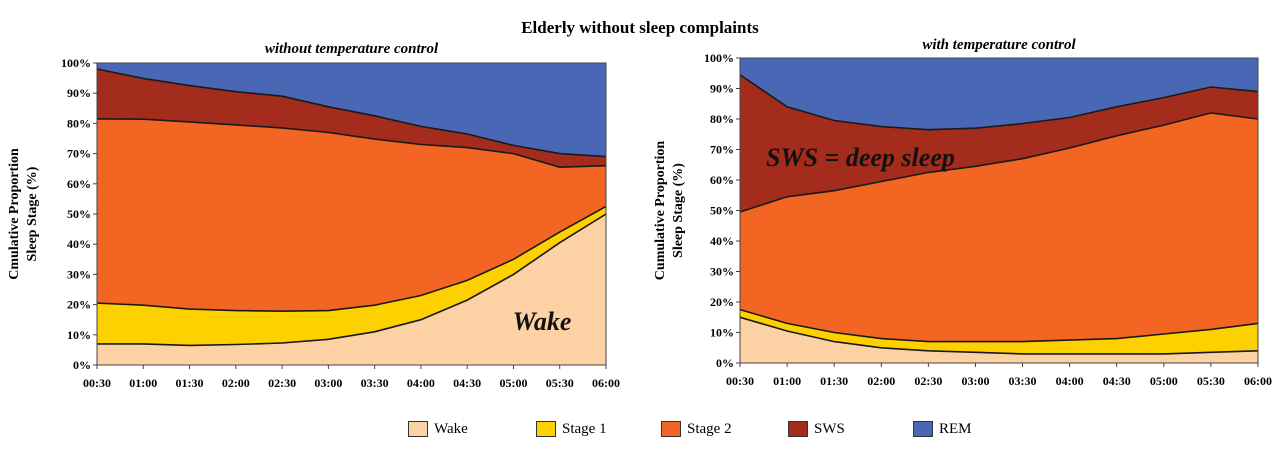 The image size is (1280, 462). I want to click on legend-swatch-rem, so click(923, 429).